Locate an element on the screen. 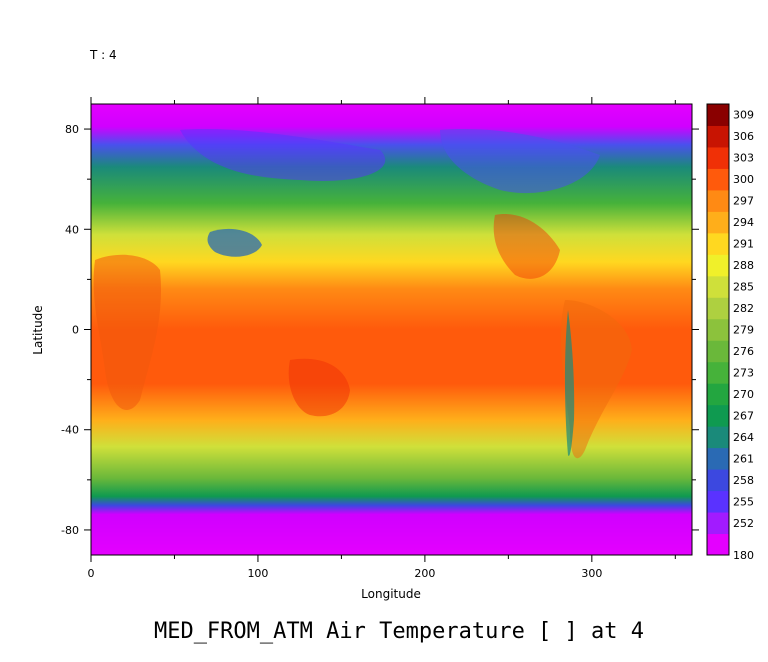 The image size is (768, 662). colorbar-label: 273 is located at coordinates (743, 372).